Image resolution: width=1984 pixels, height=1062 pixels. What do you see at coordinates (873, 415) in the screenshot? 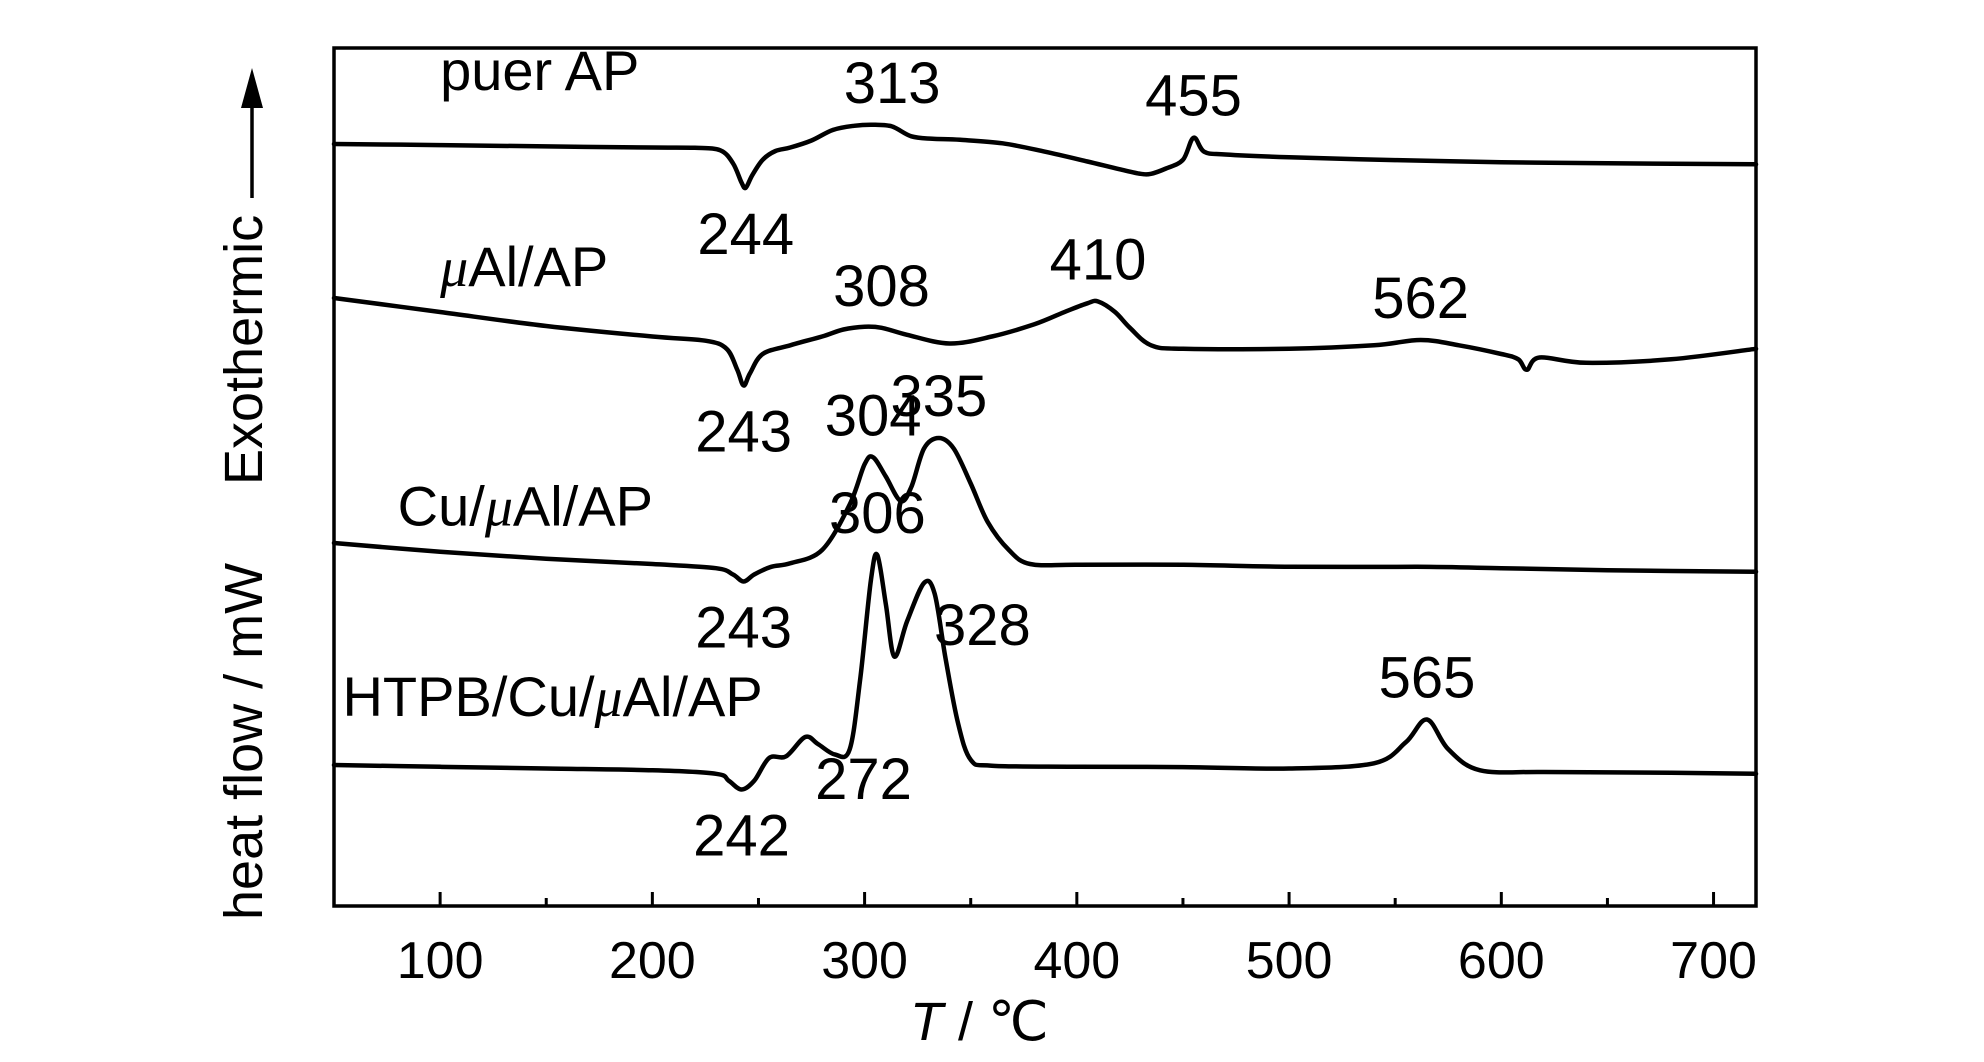
I see `peak-label: 304` at bounding box center [873, 415].